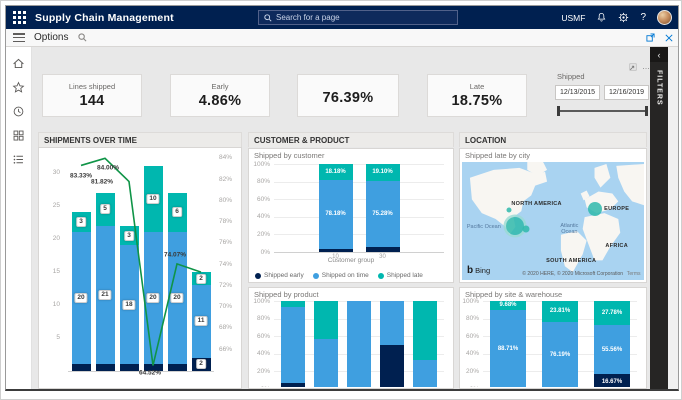  Describe the element at coordinates (382, 214) in the screenshot. I see `bar-segment: 75.28%` at that location.